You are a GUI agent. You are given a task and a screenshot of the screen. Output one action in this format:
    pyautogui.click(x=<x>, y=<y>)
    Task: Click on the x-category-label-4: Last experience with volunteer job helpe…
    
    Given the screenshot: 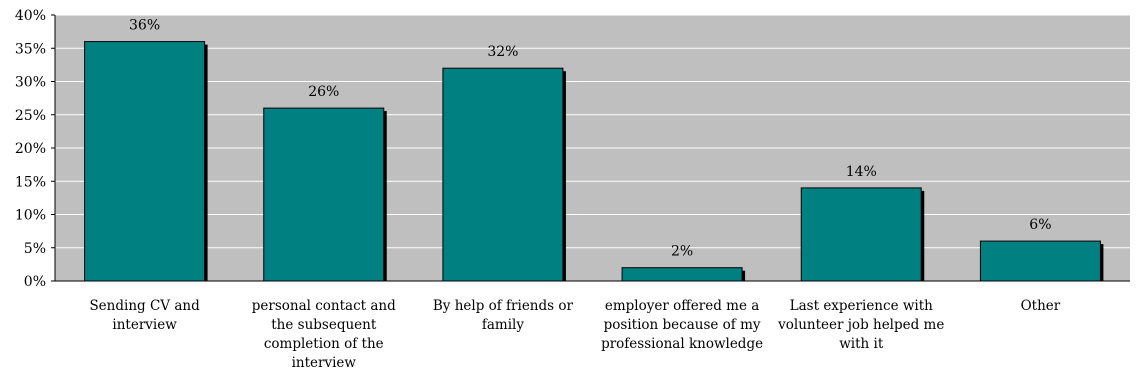 What is the action you would take?
    pyautogui.click(x=861, y=325)
    